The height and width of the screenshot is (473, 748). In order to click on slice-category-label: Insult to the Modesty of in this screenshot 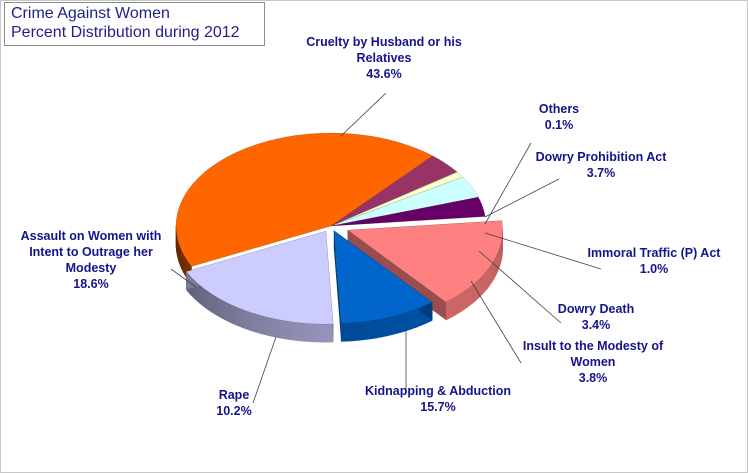, I will do `click(593, 346)`.